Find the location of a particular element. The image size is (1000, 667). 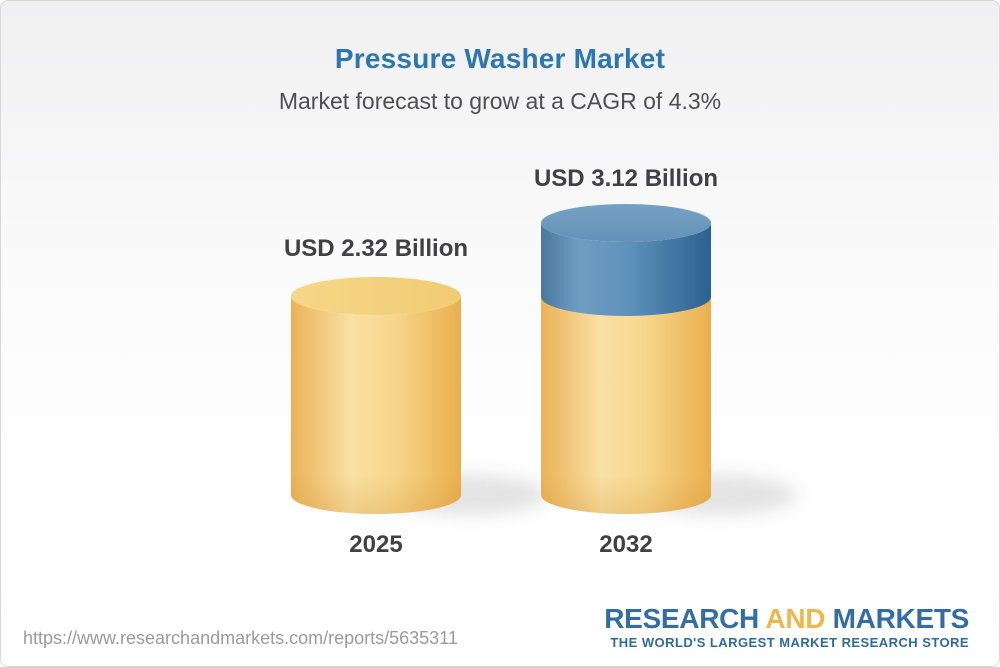

page-title: Pressure Washer Market is located at coordinates (500, 58).